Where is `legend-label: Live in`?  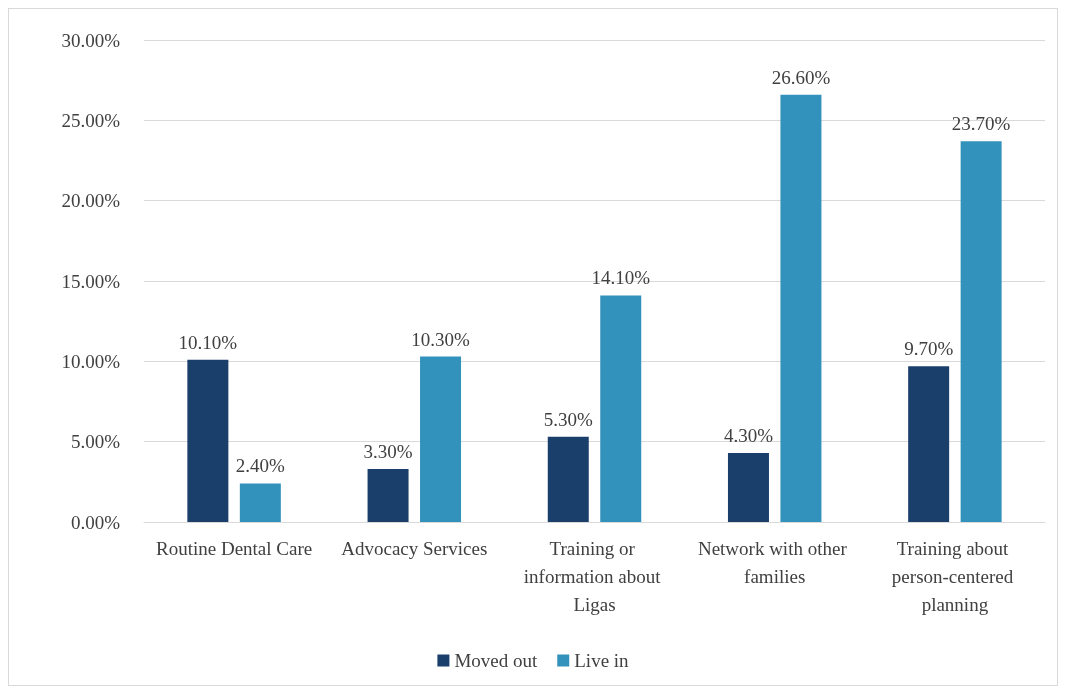 legend-label: Live in is located at coordinates (602, 660).